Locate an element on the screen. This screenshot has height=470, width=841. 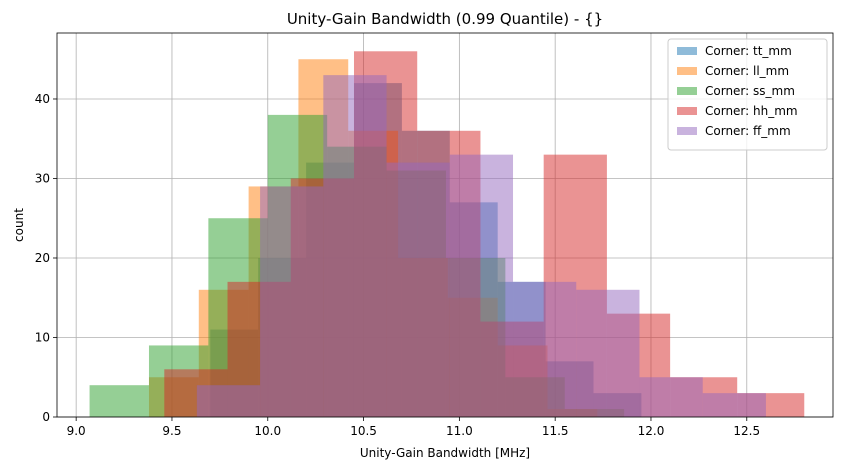
legend-label: Corner: ss_mm is located at coordinates (750, 91).